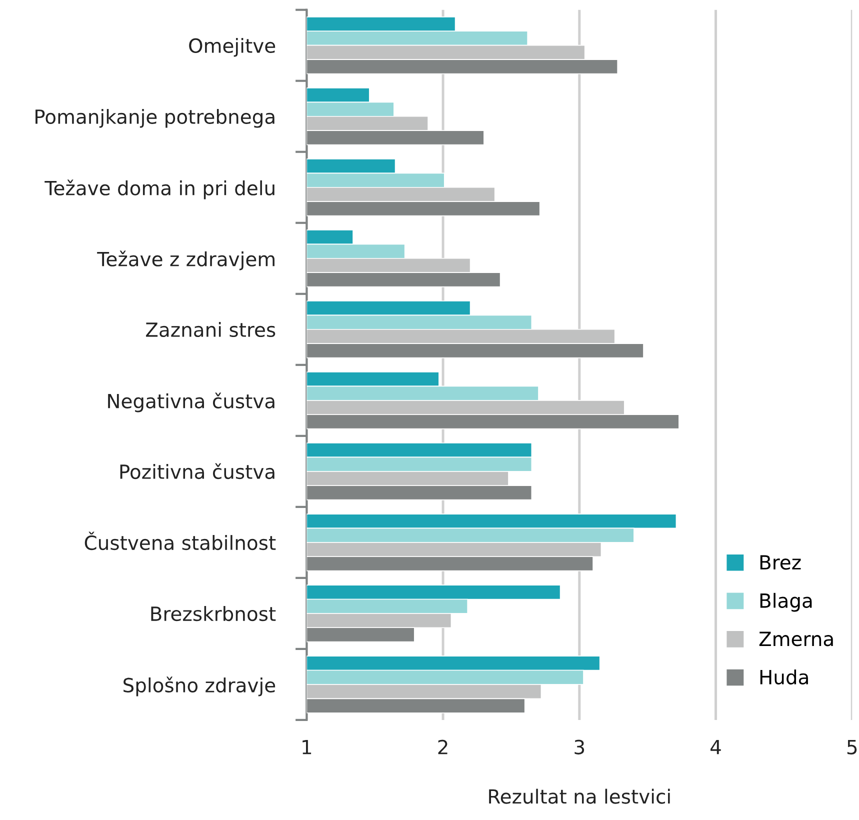 The width and height of the screenshot is (859, 820). I want to click on x-tick-label: 4, so click(715, 747).